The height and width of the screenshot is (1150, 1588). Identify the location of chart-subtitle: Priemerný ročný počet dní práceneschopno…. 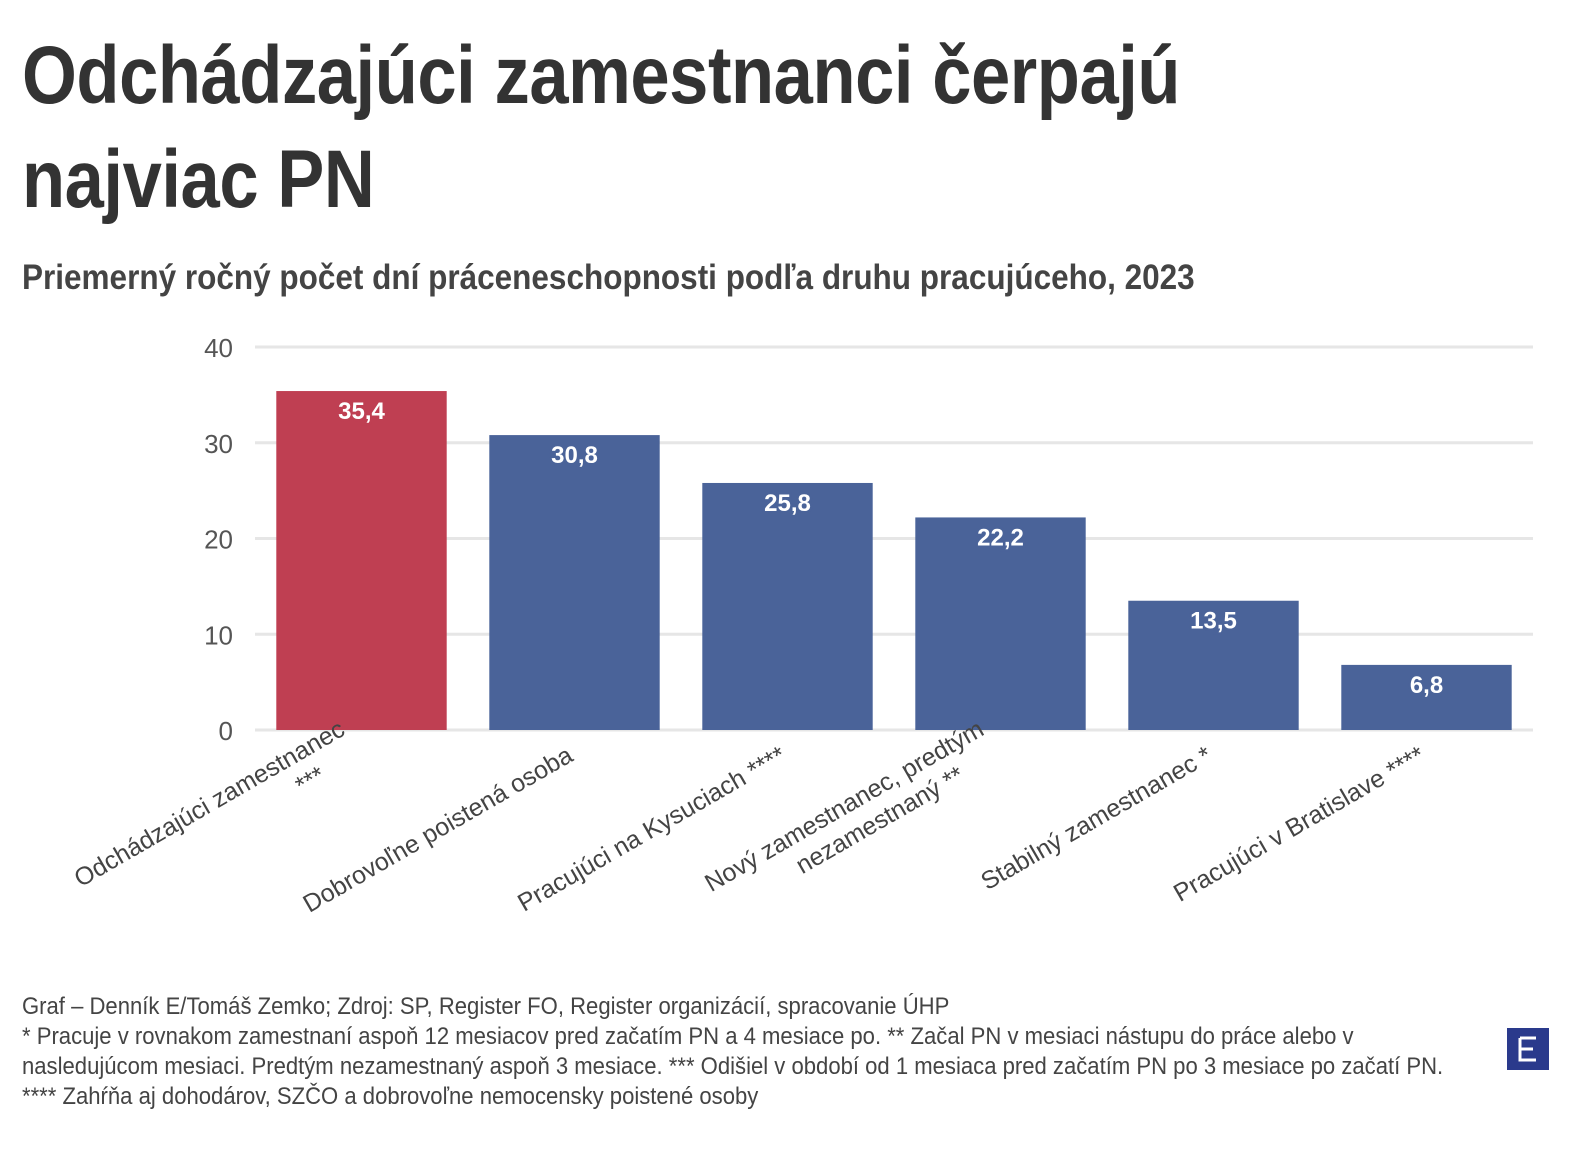
(608, 277).